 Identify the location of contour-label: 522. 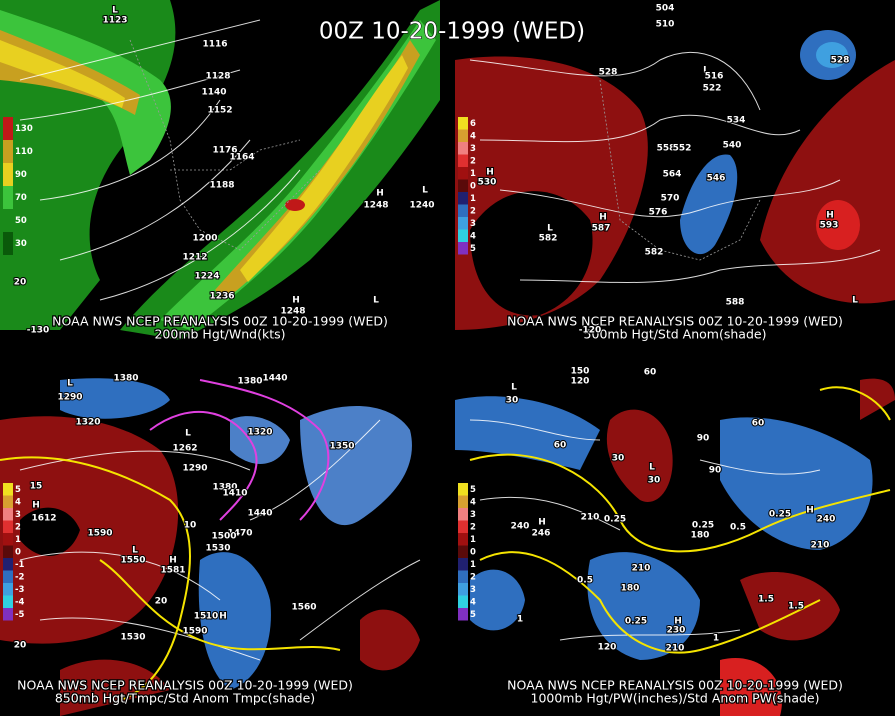
(712, 89).